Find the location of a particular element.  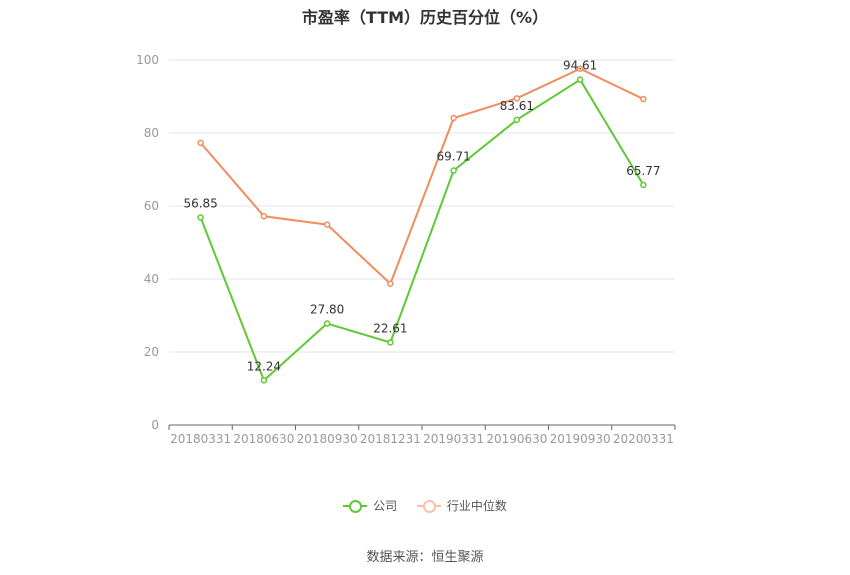

data-label: 65.77 is located at coordinates (643, 171).